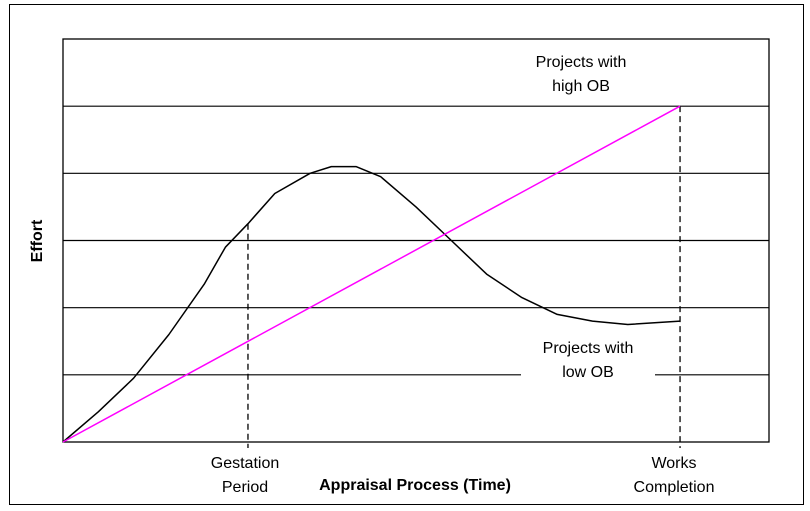  What do you see at coordinates (37, 241) in the screenshot?
I see `y-axis-label: Effort` at bounding box center [37, 241].